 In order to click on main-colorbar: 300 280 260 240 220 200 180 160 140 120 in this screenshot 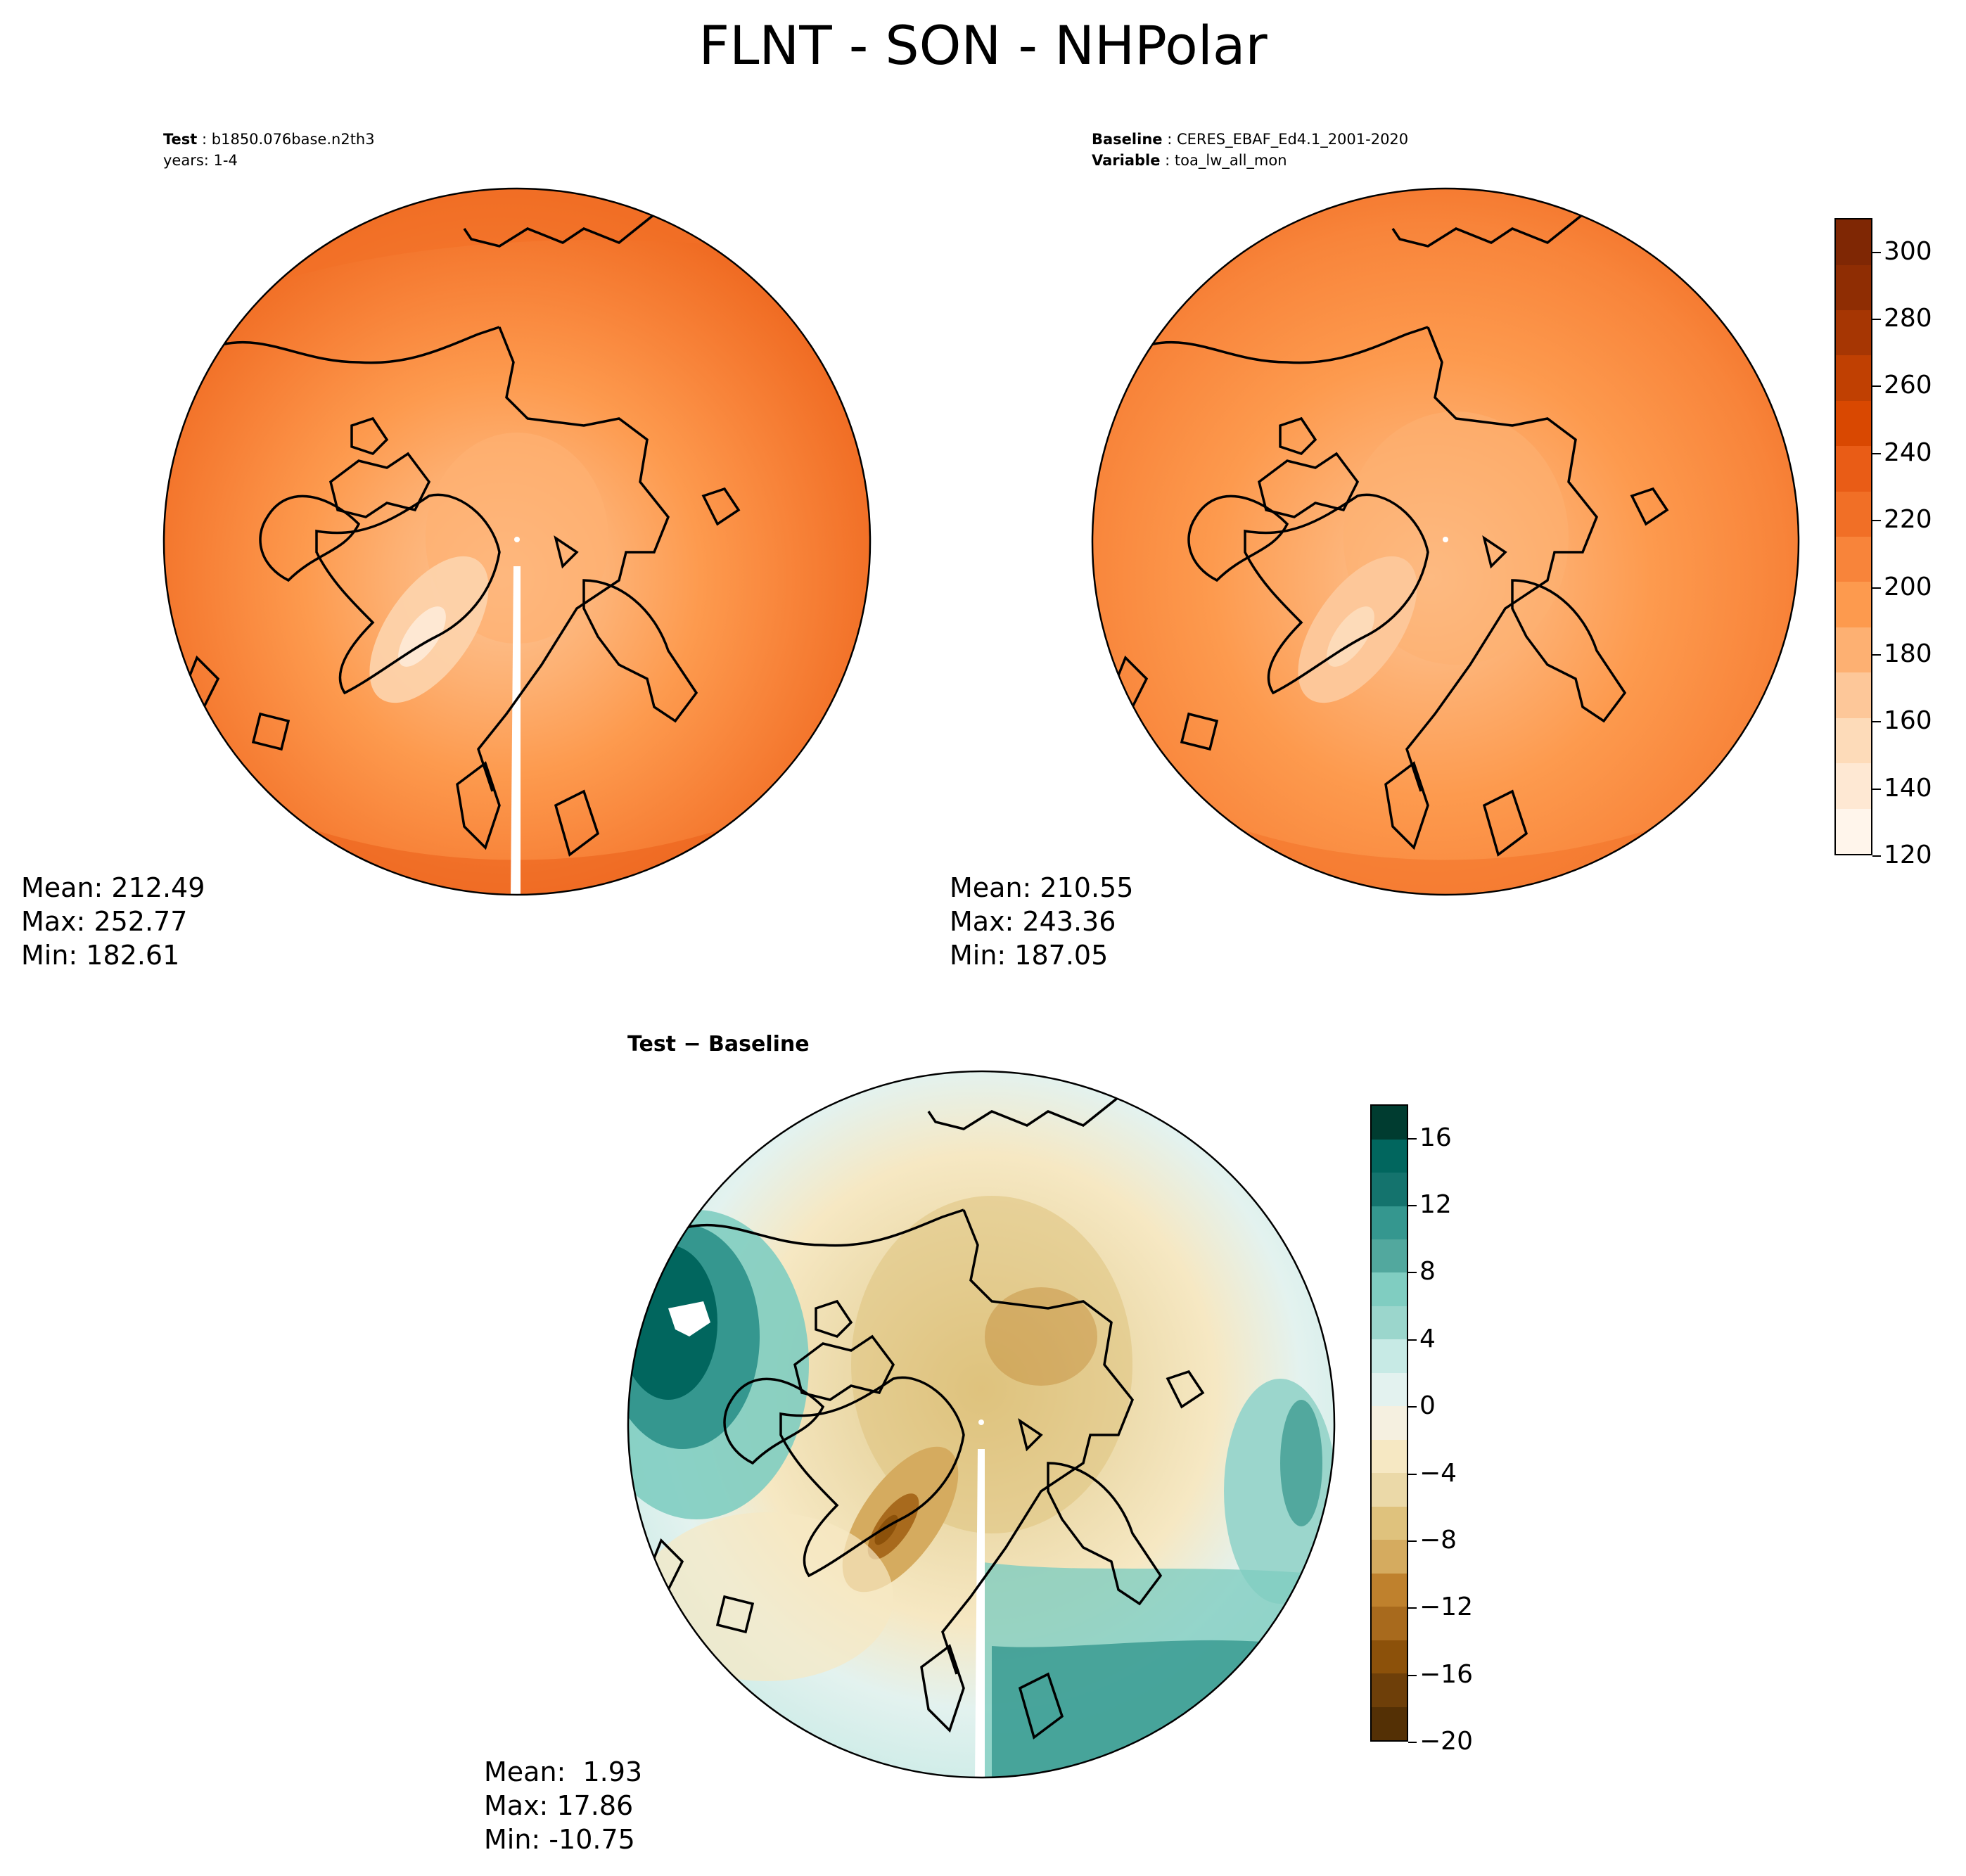, I will do `click(1883, 543)`.